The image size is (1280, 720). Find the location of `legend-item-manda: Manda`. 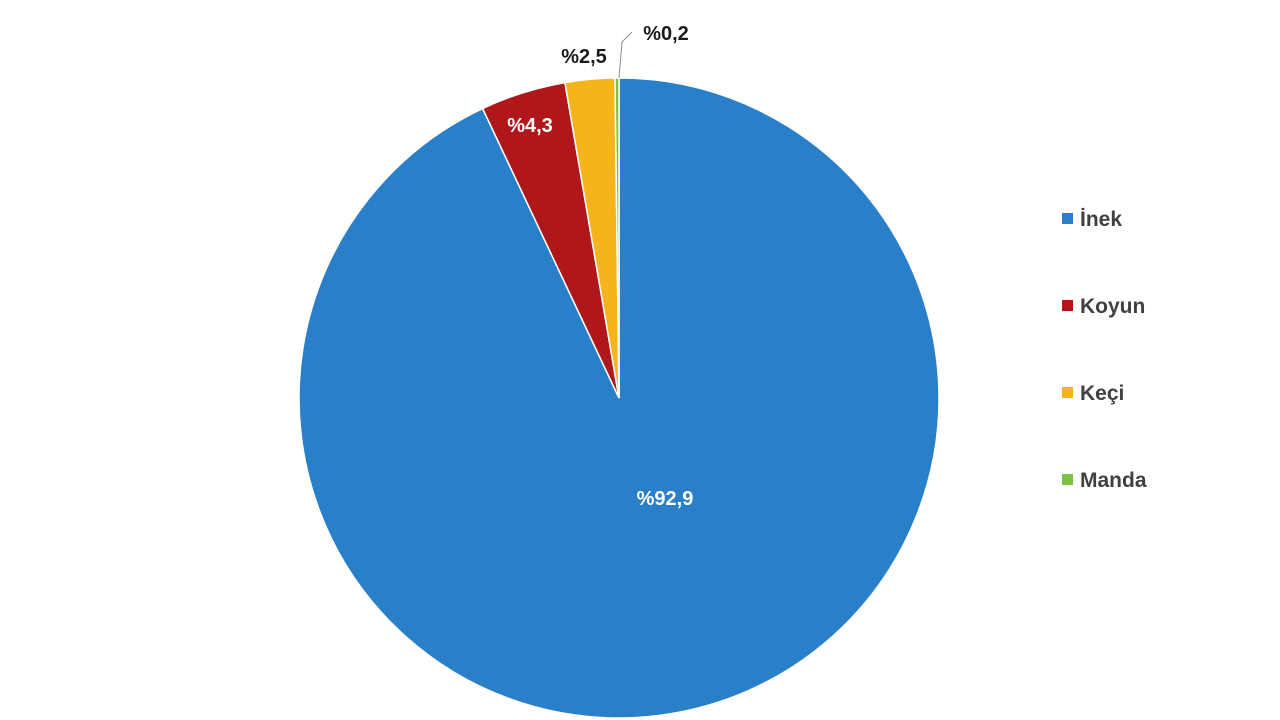

legend-item-manda: Manda is located at coordinates (1104, 480).